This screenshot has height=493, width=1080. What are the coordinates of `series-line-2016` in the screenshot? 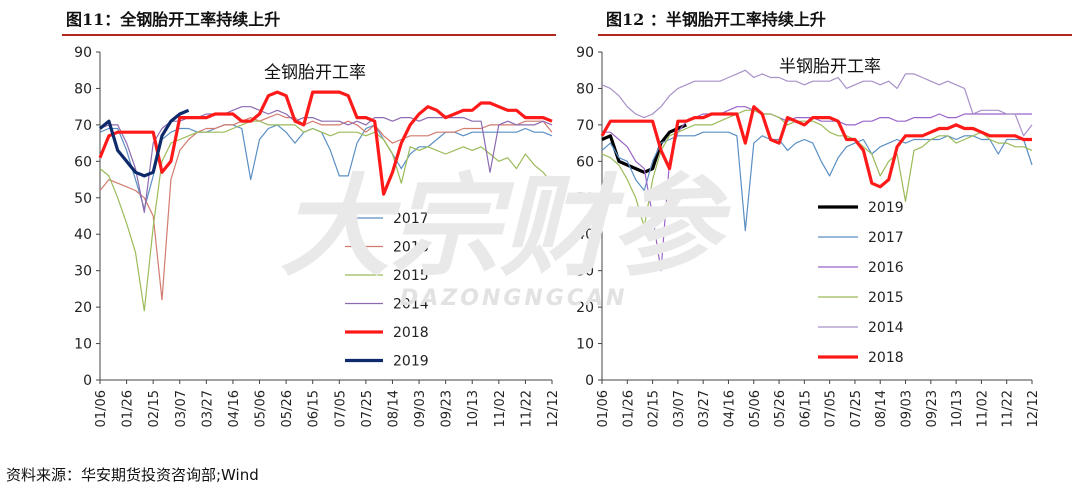 It's located at (817, 189).